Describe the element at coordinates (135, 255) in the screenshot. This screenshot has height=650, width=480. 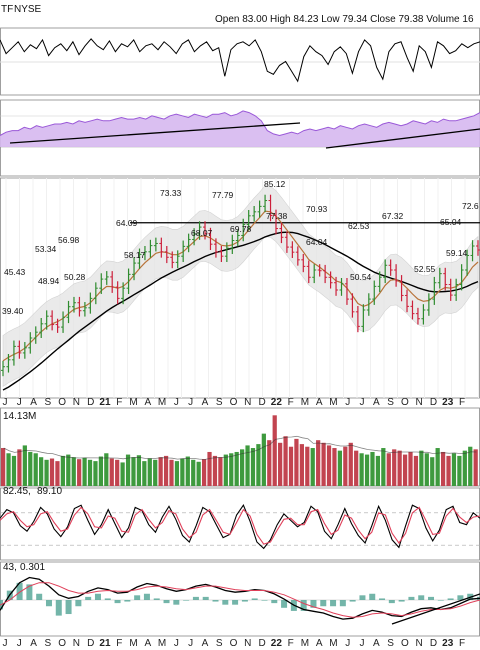
I see `price-annotation: 58.17` at that location.